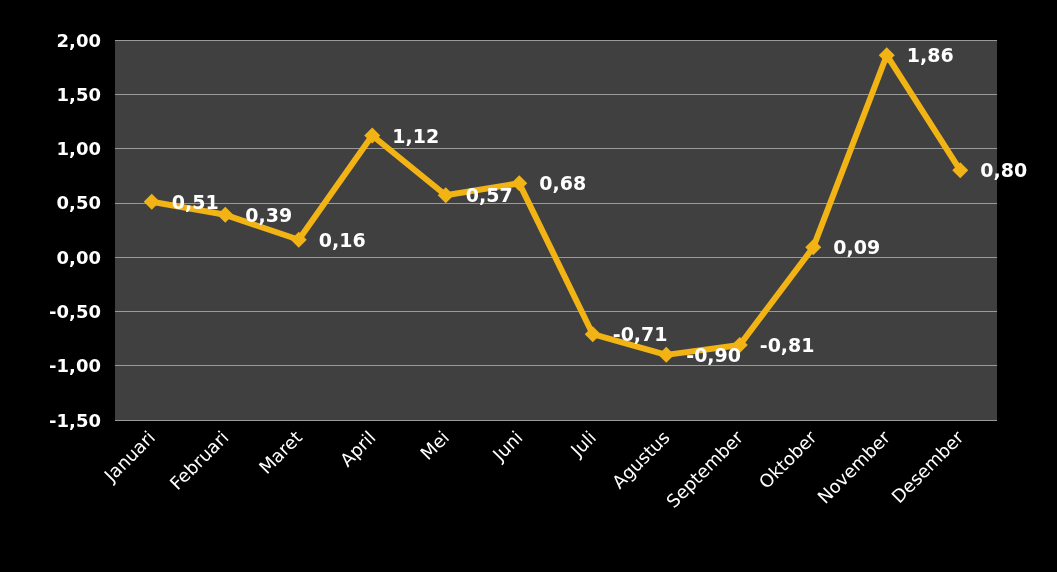 The width and height of the screenshot is (1057, 572). Describe the element at coordinates (78, 94) in the screenshot. I see `y-tick-label: 1,50` at that location.